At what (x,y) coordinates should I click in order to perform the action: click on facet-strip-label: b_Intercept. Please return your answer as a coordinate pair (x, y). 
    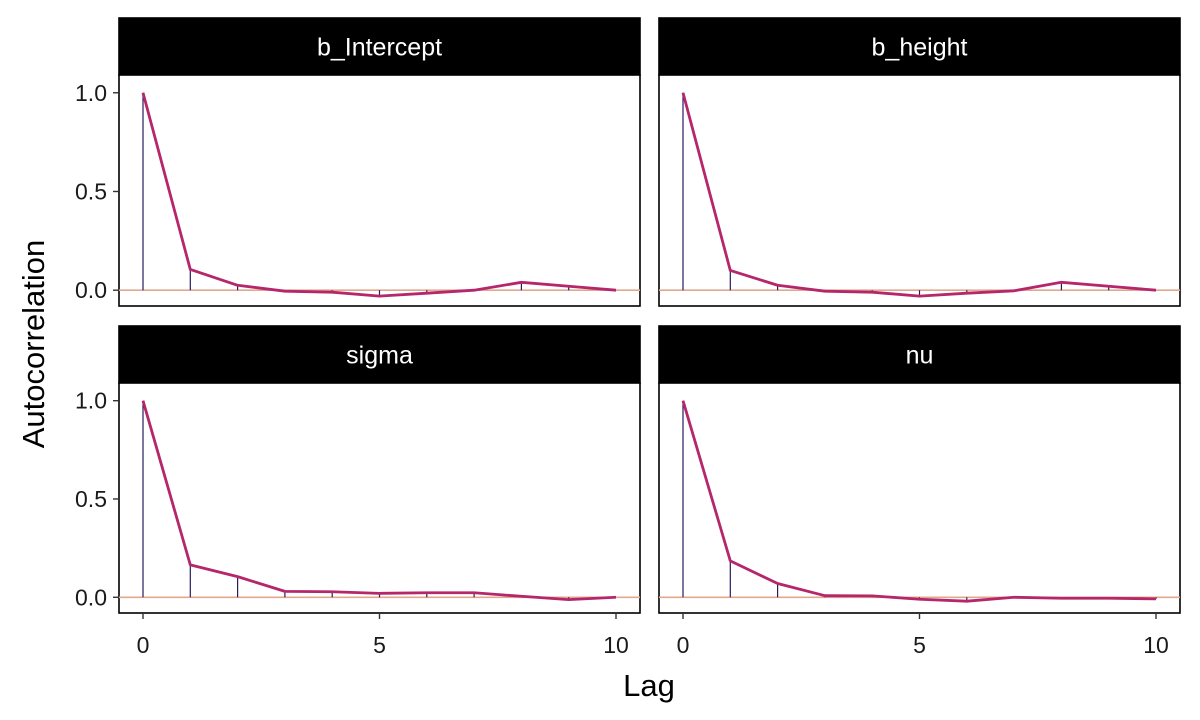
    Looking at the image, I should click on (379, 48).